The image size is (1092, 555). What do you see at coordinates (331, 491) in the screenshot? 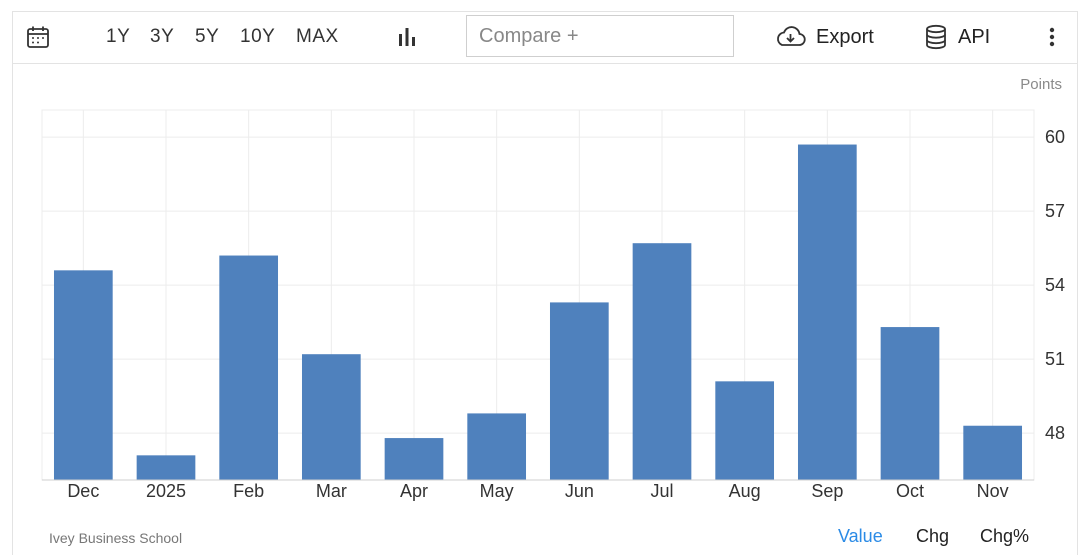
I see `x-tick-label: Mar` at bounding box center [331, 491].